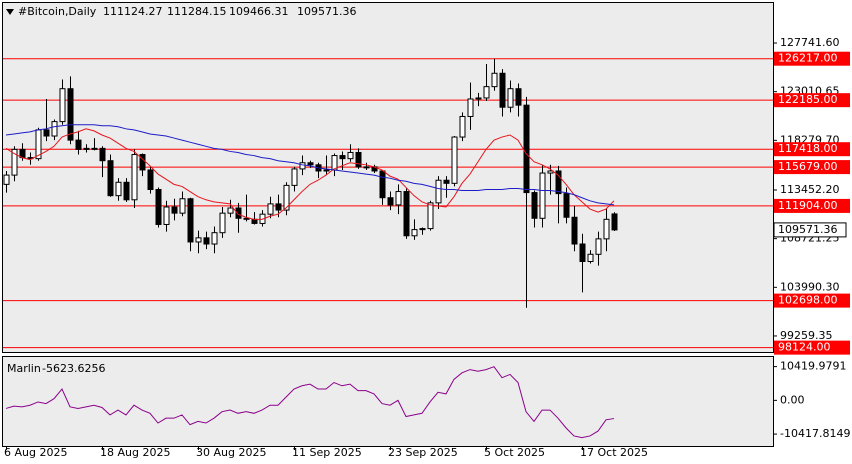 Image resolution: width=852 pixels, height=464 pixels. I want to click on indicator-title: Marlin, so click(24, 368).